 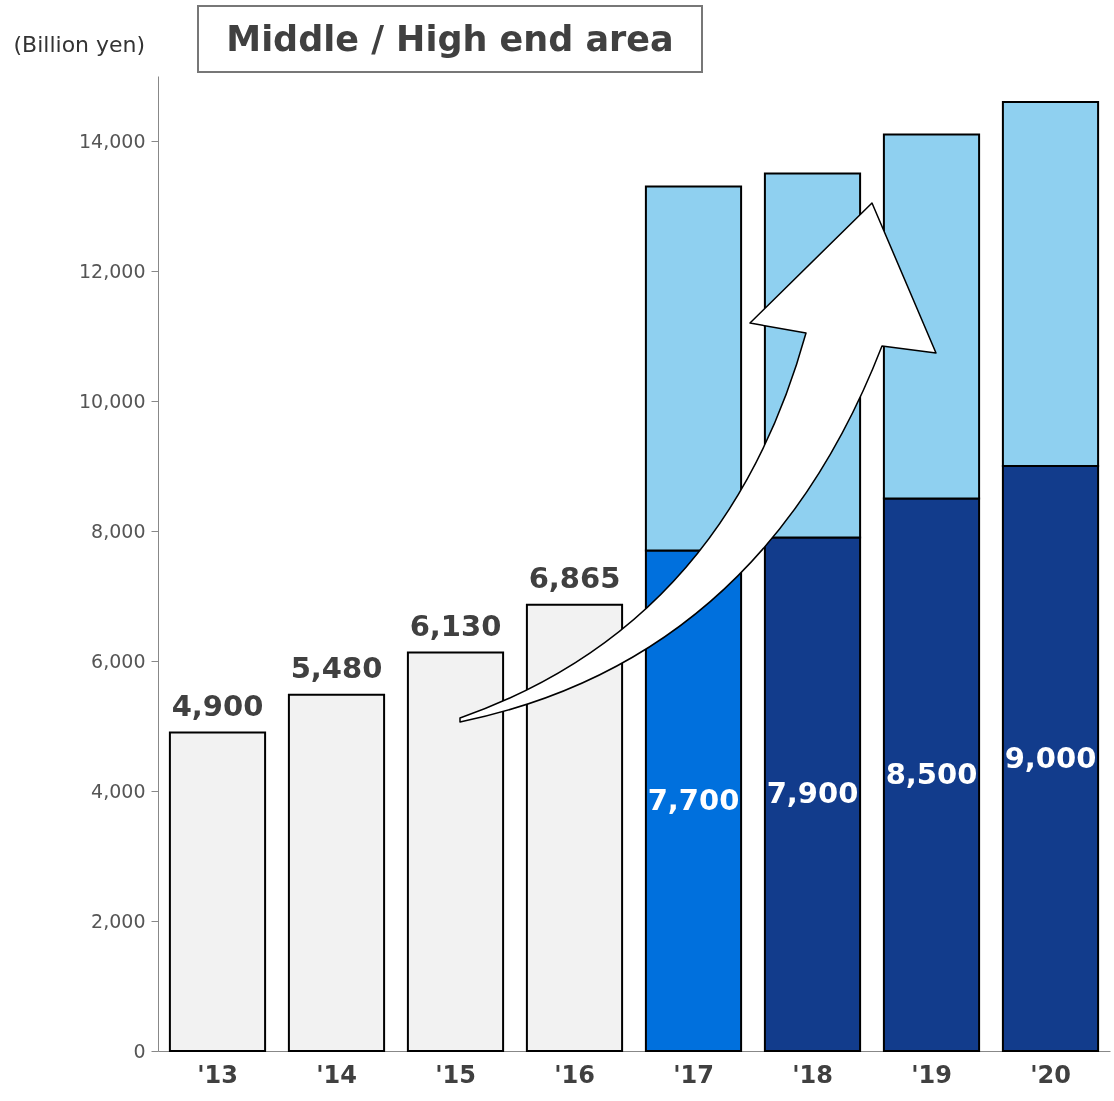 I want to click on x-tick-label: '20, so click(x=1050, y=1074).